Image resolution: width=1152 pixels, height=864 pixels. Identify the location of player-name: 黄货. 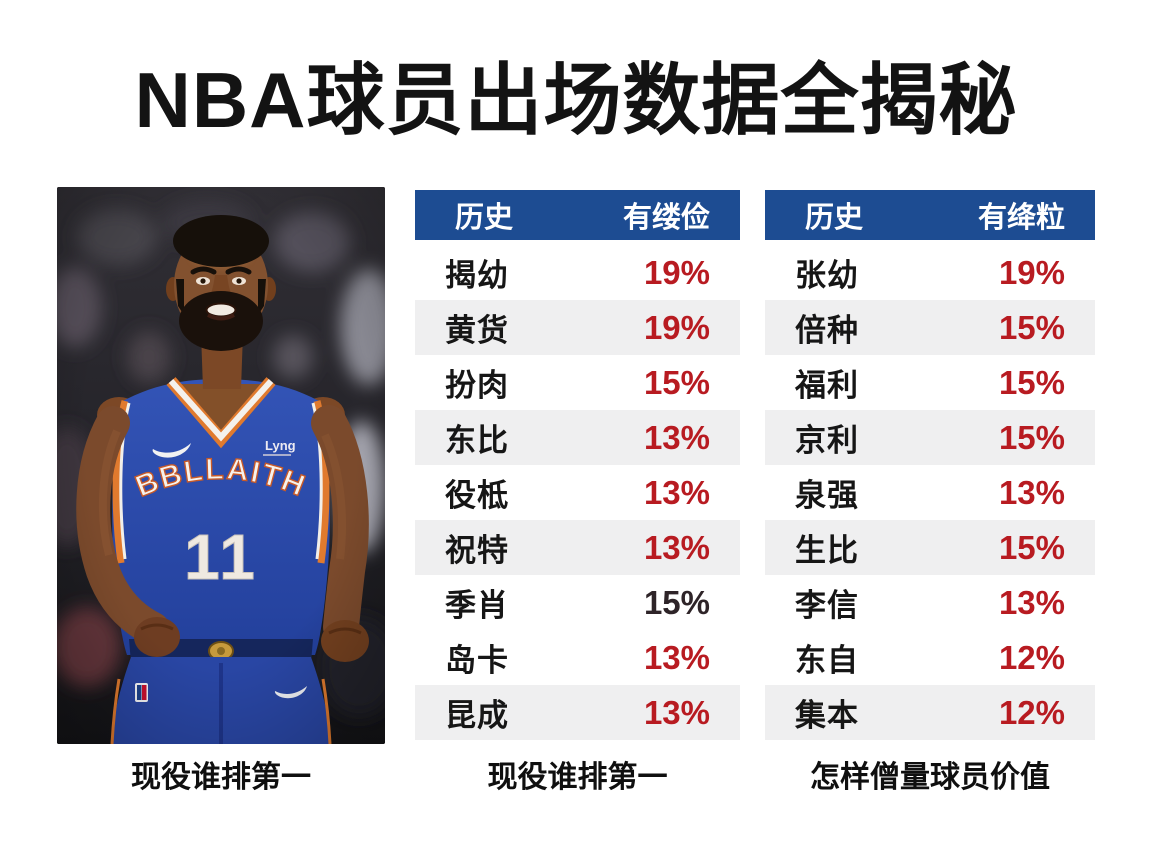
(477, 330).